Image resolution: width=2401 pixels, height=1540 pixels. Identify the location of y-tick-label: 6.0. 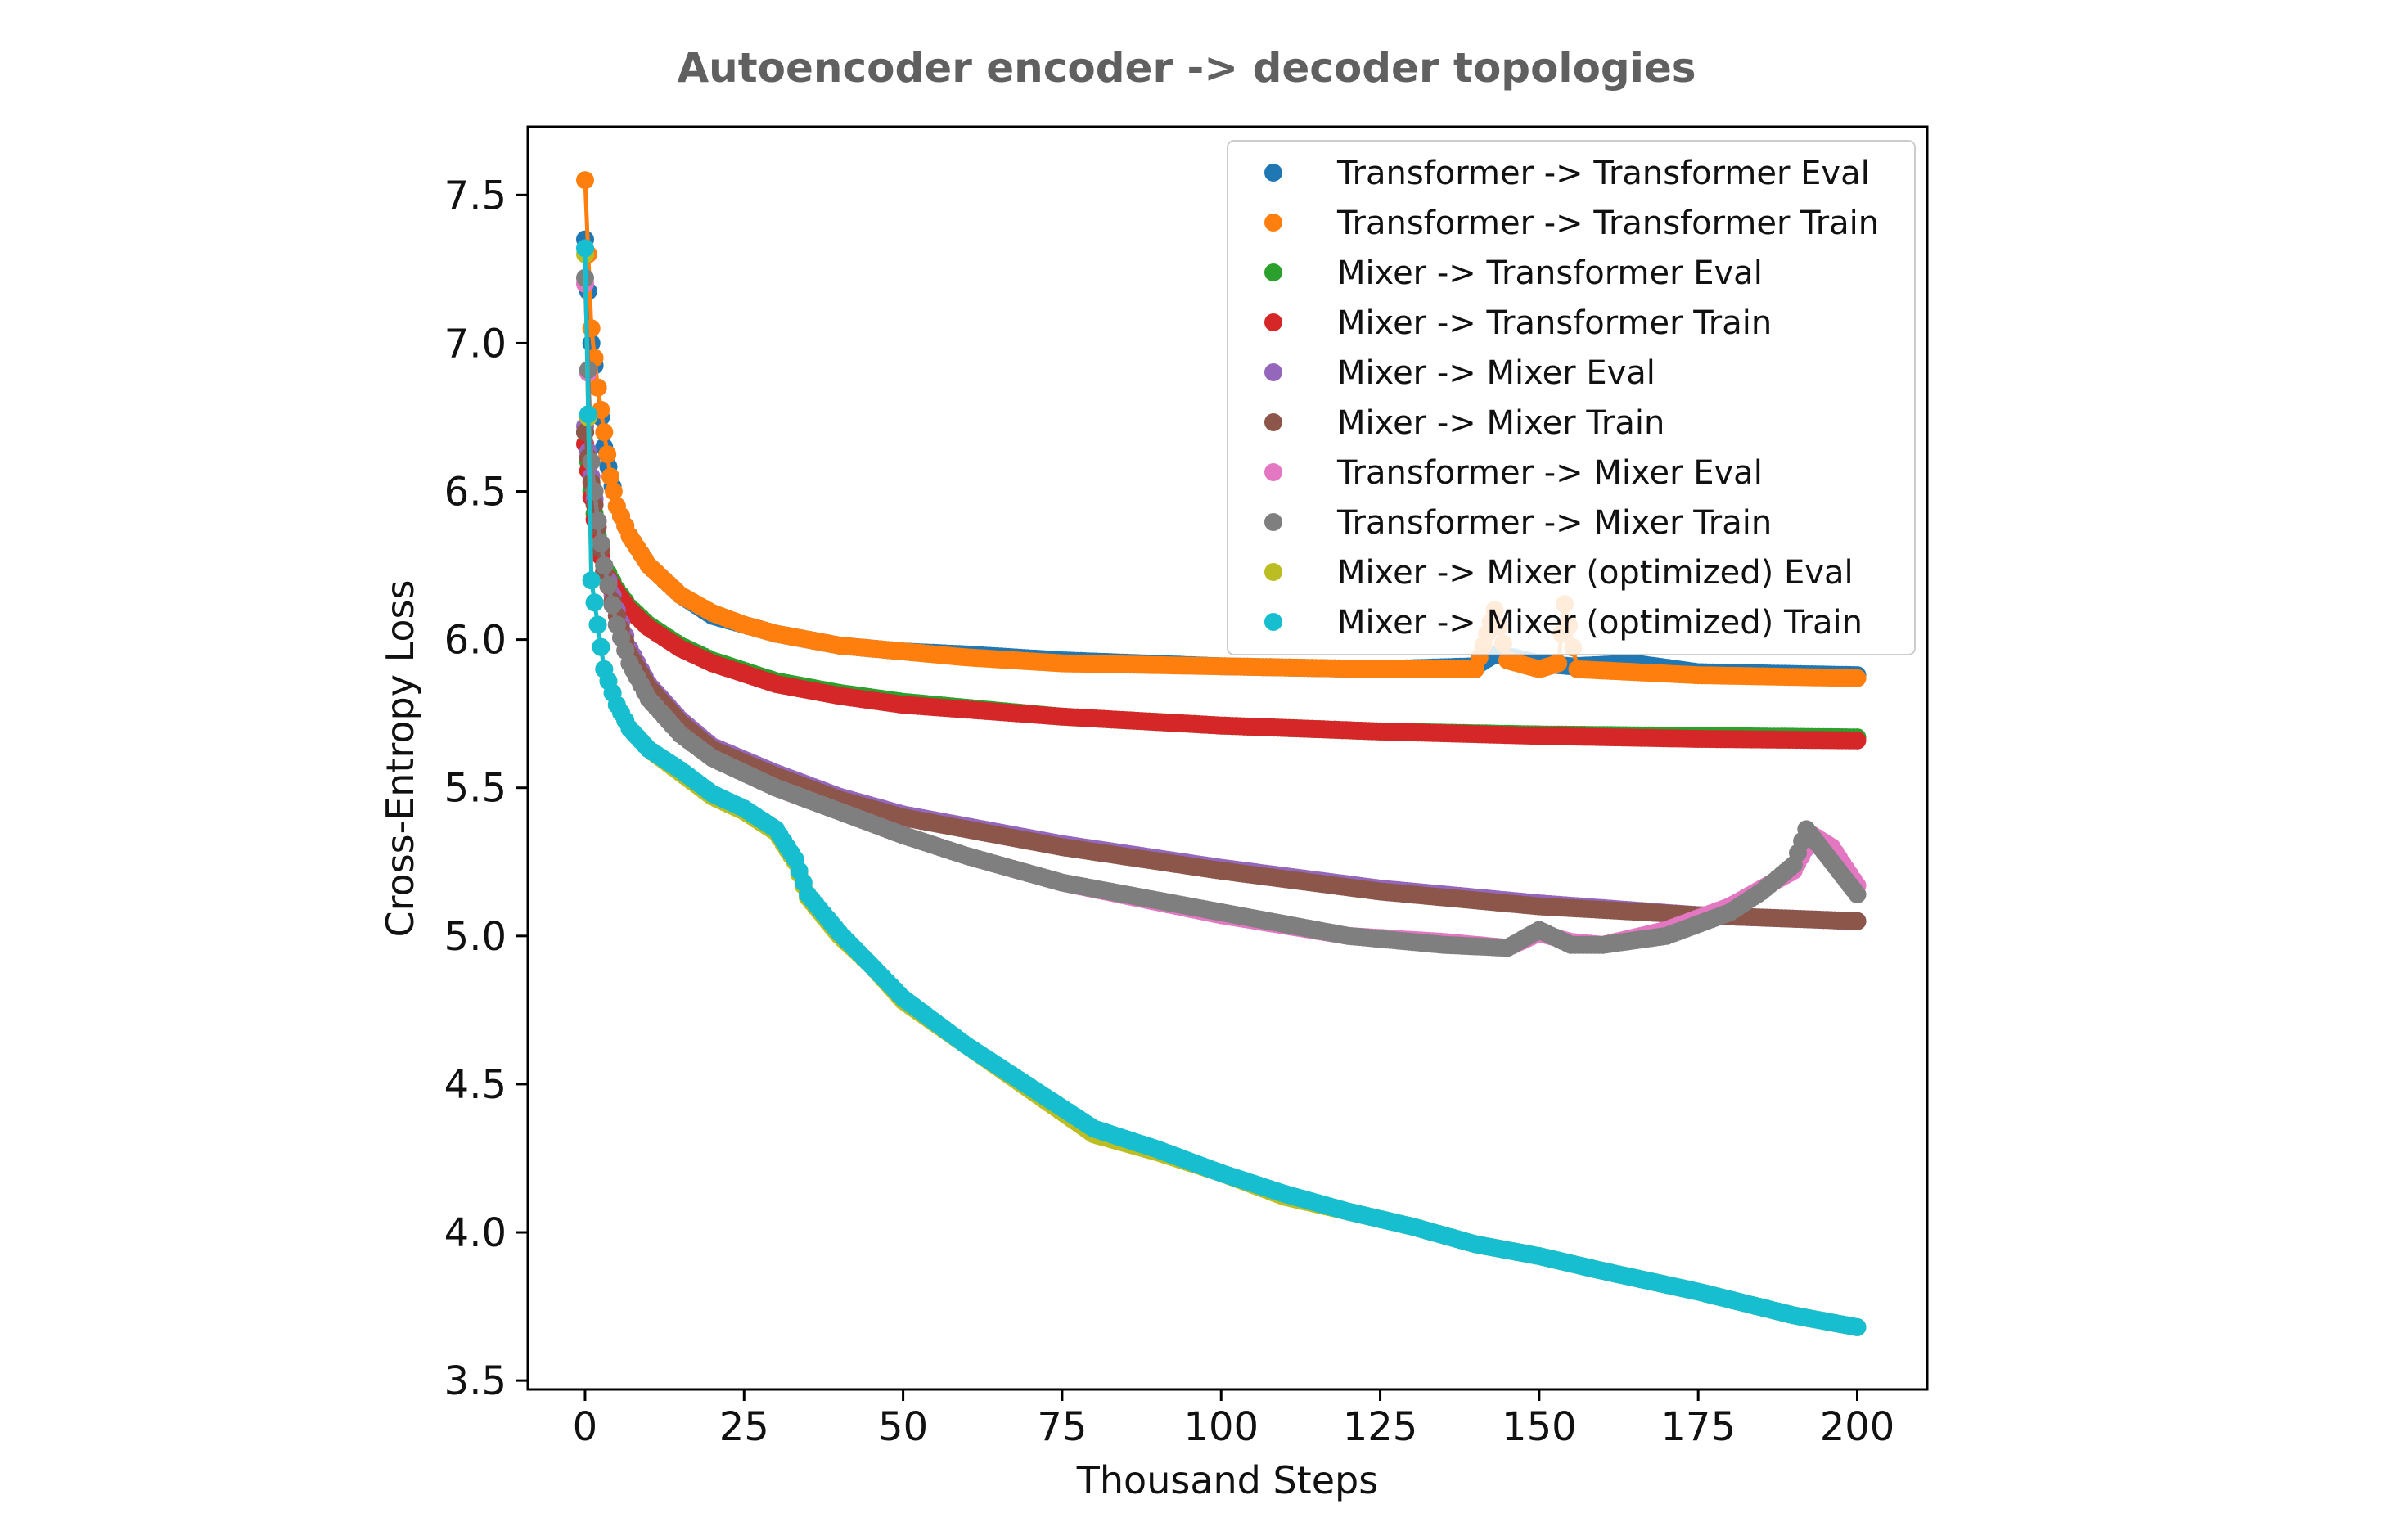
(475, 641).